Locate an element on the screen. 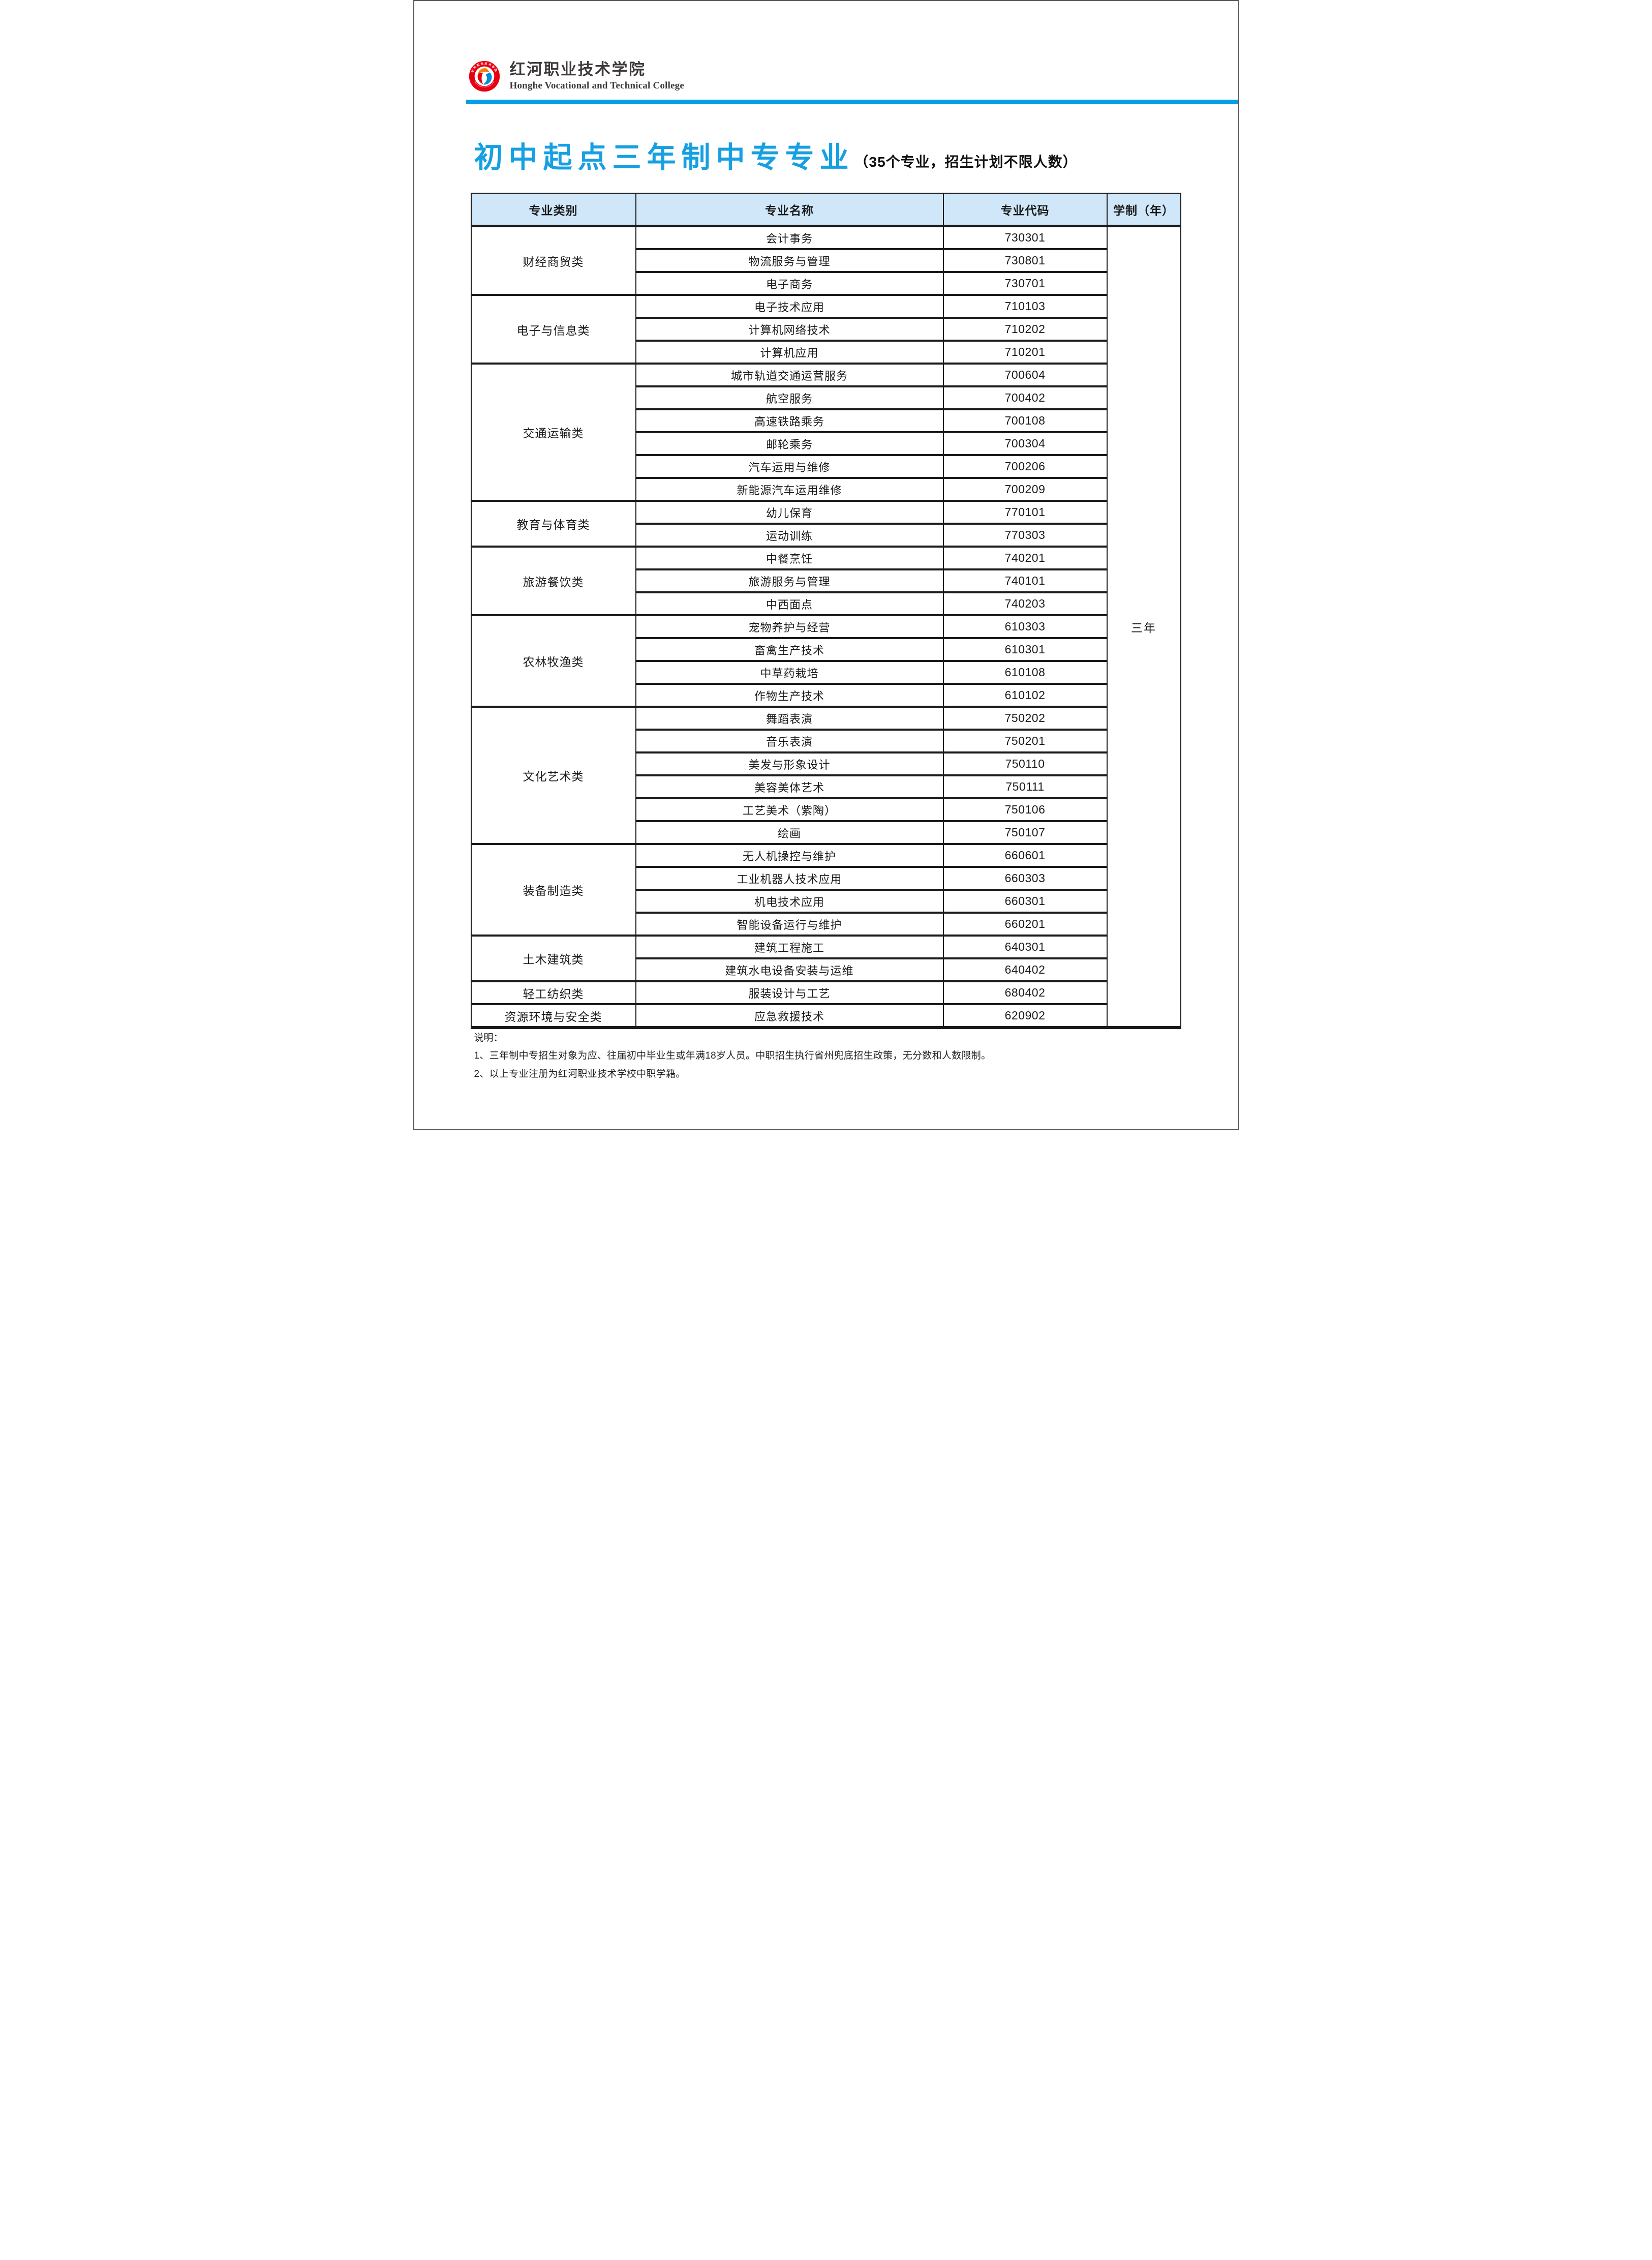  table-row: 电子与信息类 电子技术应用 710103 is located at coordinates (826, 329).